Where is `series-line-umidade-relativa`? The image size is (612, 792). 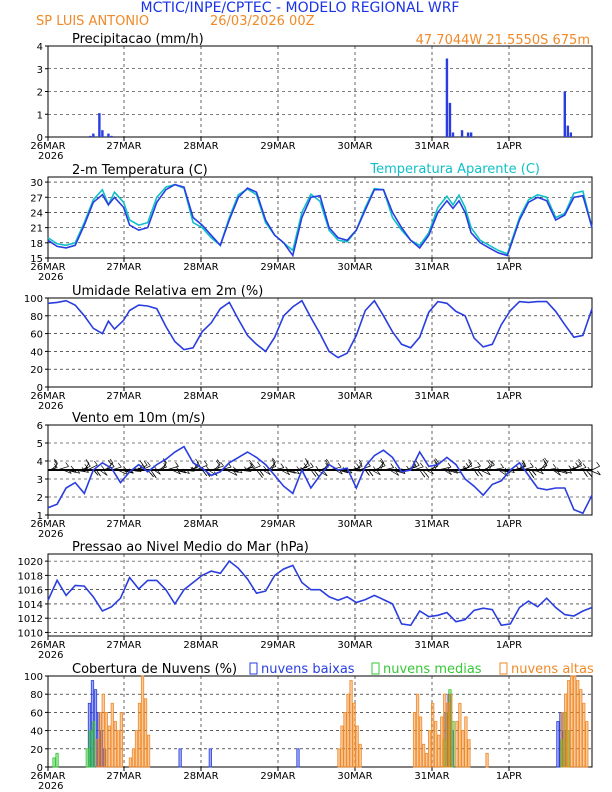
series-line-umidade-relativa is located at coordinates (320, 329).